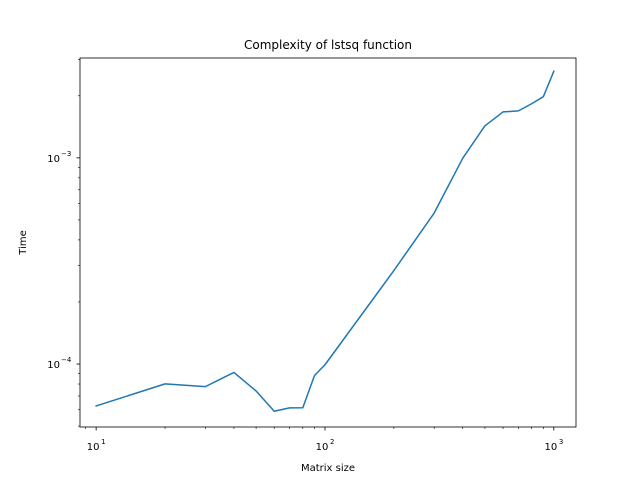  What do you see at coordinates (328, 468) in the screenshot?
I see `x-axis-label: Matrix size` at bounding box center [328, 468].